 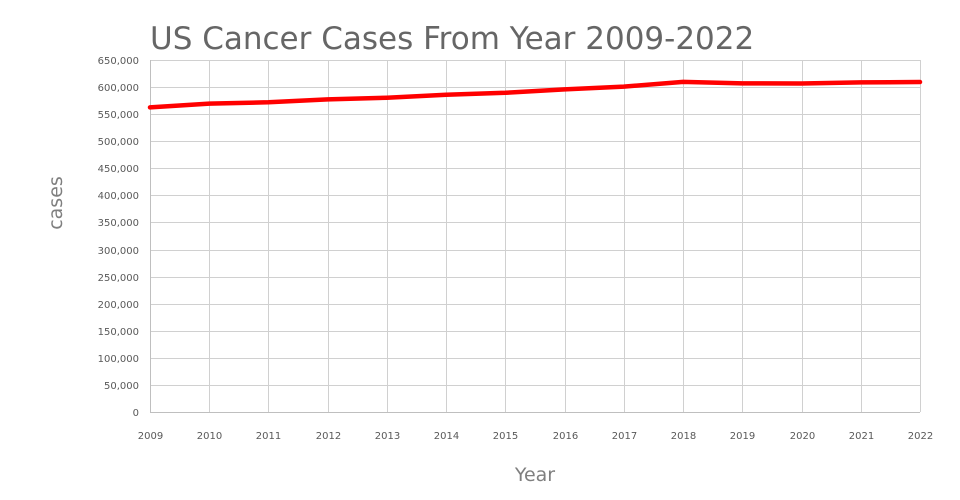 I want to click on y-tick-label: 250,000, so click(x=118, y=278).